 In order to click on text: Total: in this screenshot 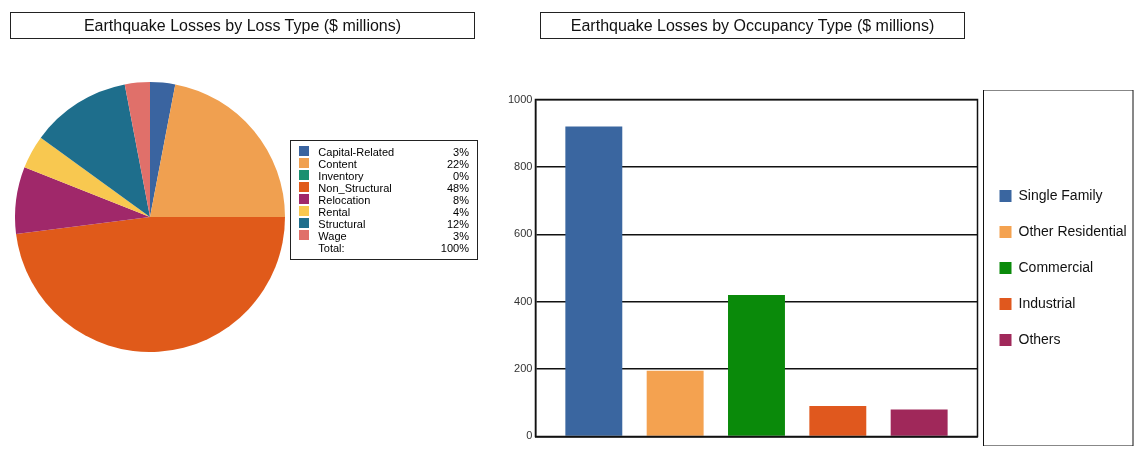, I will do `click(331, 248)`.